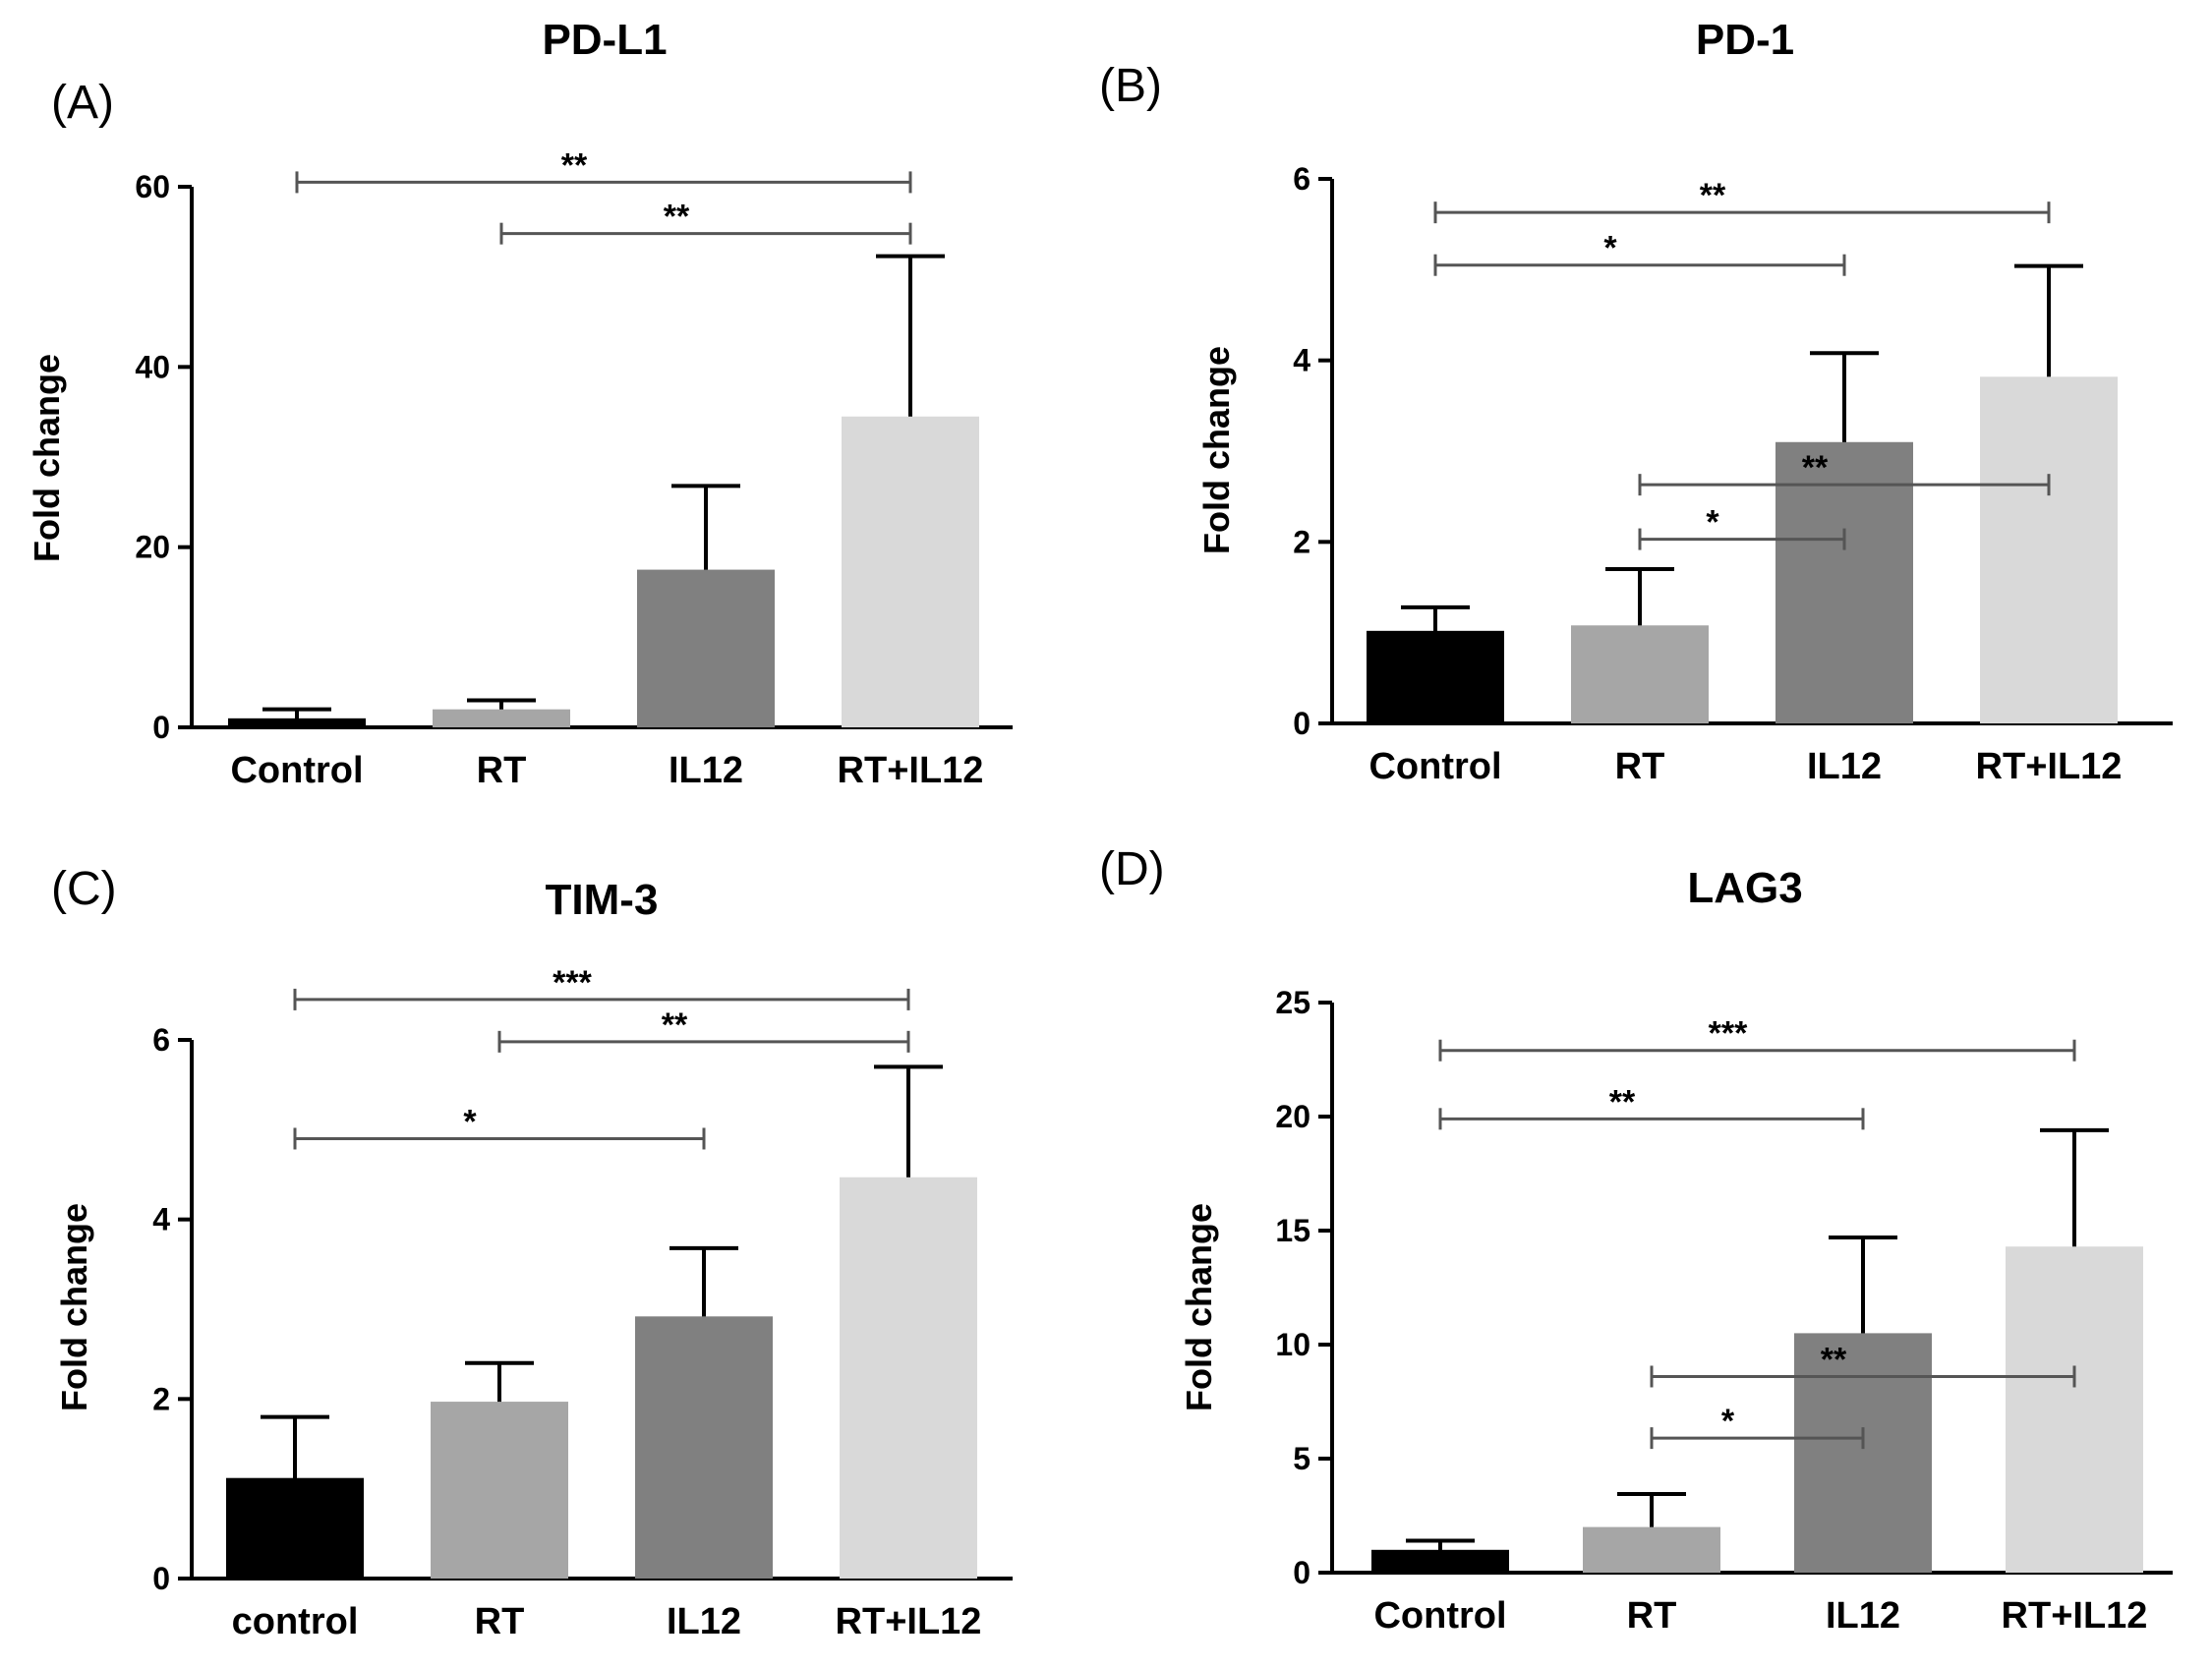 Image resolution: width=2212 pixels, height=1667 pixels. What do you see at coordinates (1301, 1458) in the screenshot?
I see `y-tick-label: 5` at bounding box center [1301, 1458].